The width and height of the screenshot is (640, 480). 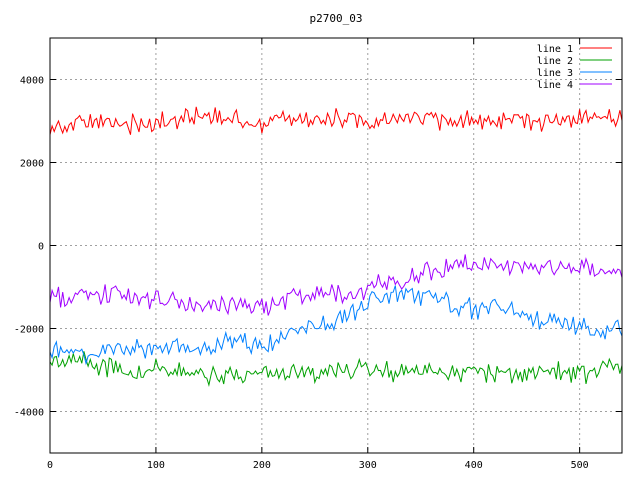 I want to click on legend-label-4: line 4, so click(x=555, y=85).